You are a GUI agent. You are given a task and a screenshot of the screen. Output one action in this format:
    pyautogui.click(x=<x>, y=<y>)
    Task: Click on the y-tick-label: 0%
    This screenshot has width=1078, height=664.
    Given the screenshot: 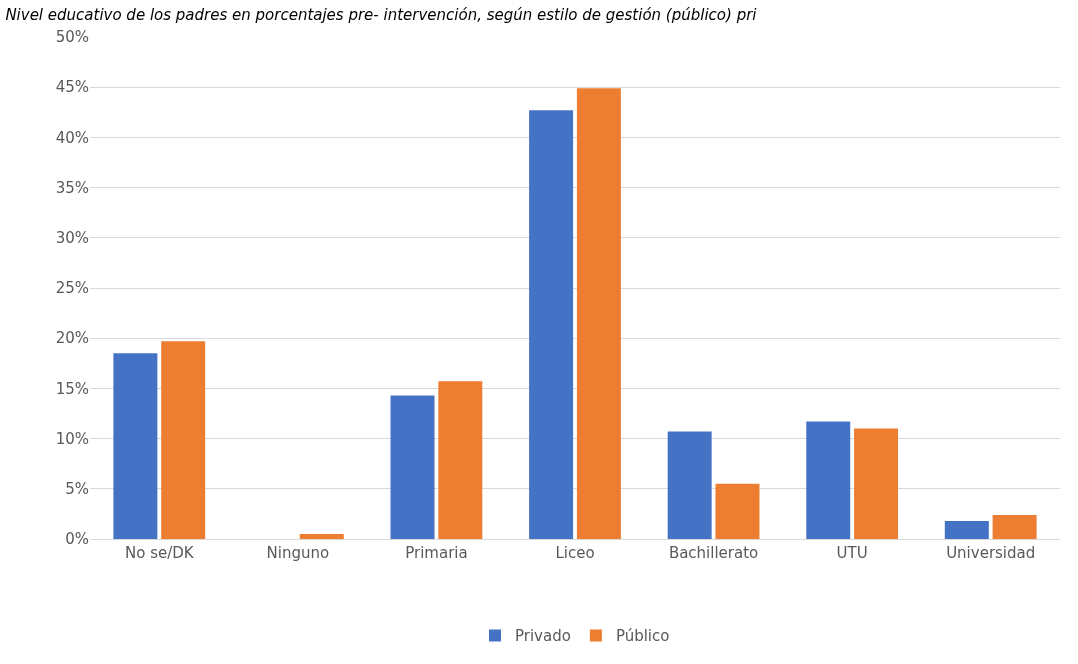 What is the action you would take?
    pyautogui.click(x=77, y=539)
    